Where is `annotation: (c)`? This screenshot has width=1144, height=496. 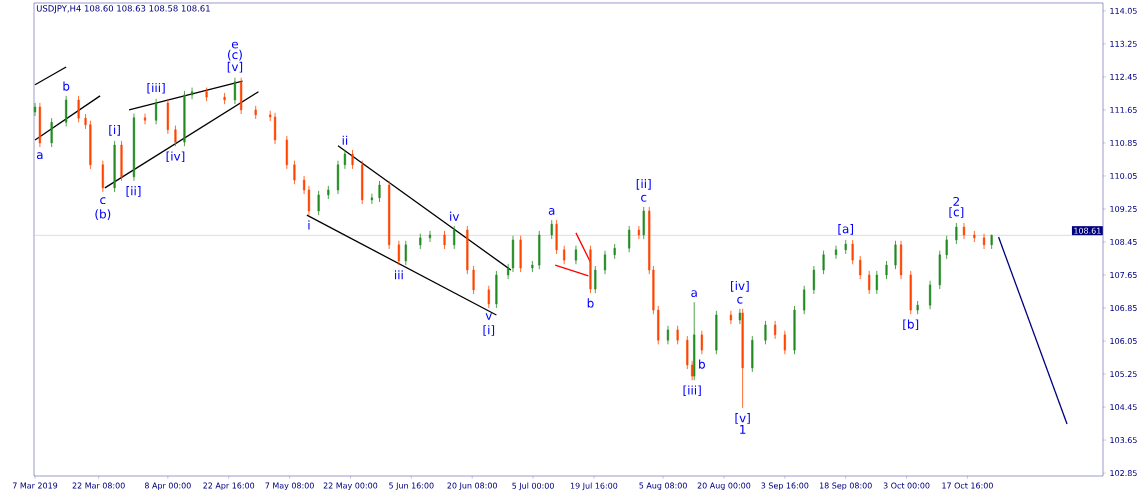
annotation: (c) is located at coordinates (235, 55).